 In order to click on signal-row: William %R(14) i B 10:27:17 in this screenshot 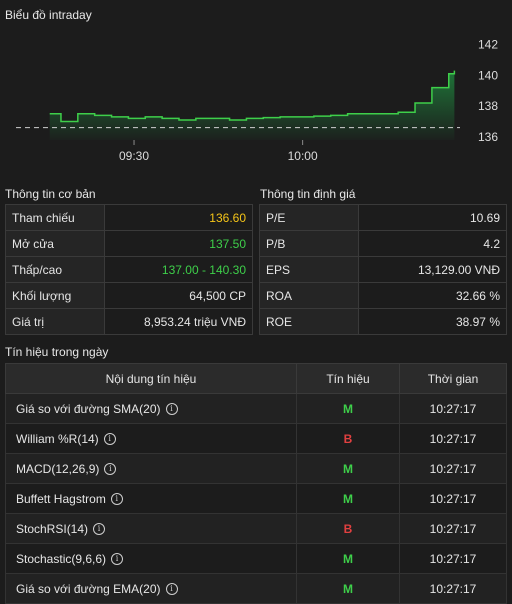, I will do `click(256, 438)`.